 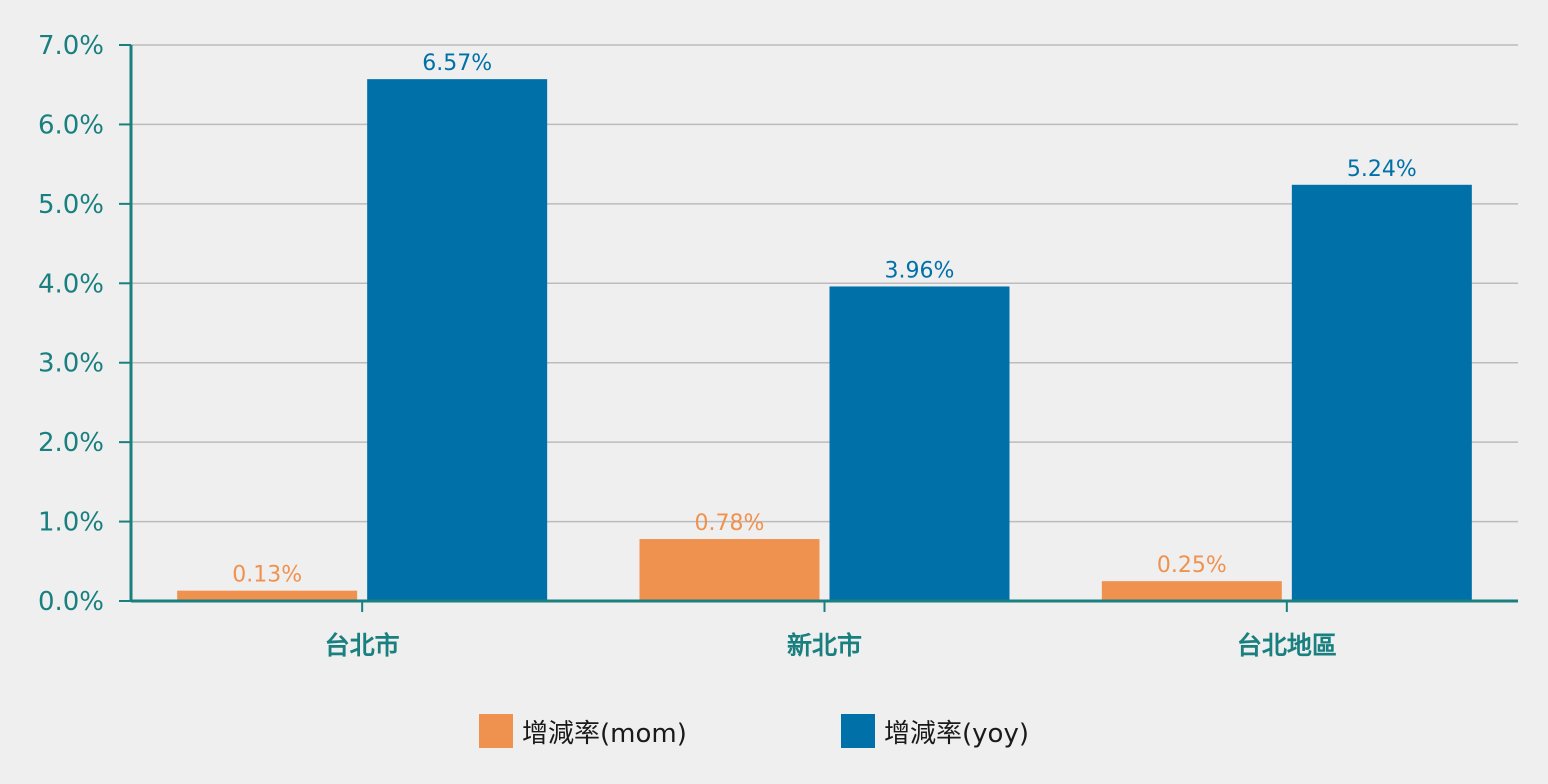 I want to click on y-tick-label: 2.0%, so click(x=71, y=443).